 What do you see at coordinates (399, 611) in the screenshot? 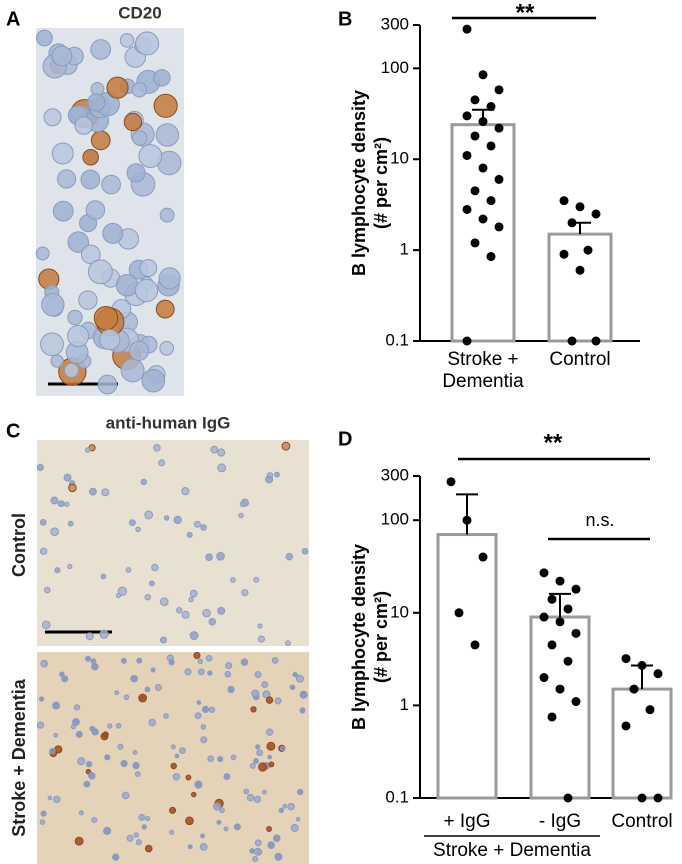
I see `y-tick-label: 10` at bounding box center [399, 611].